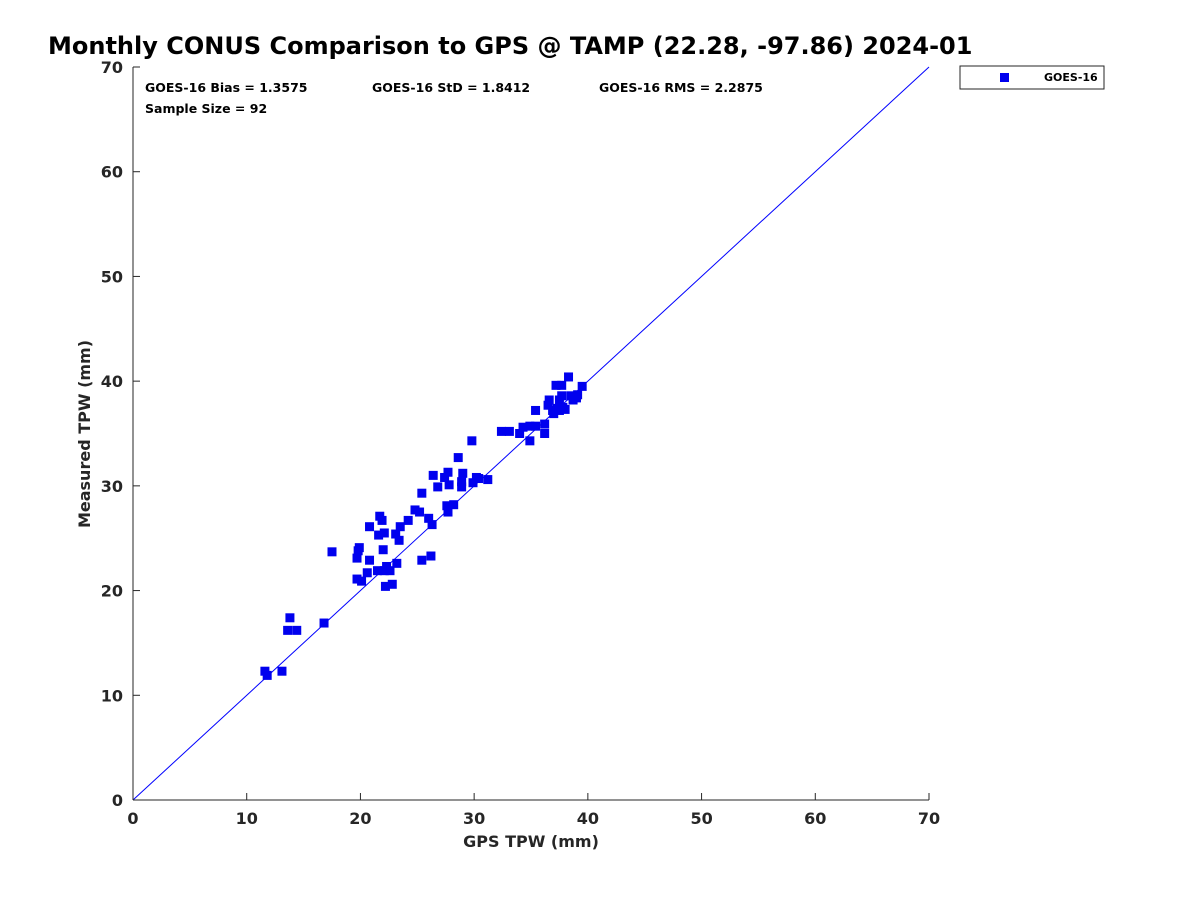  I want to click on x-tick-label: 10, so click(247, 818).